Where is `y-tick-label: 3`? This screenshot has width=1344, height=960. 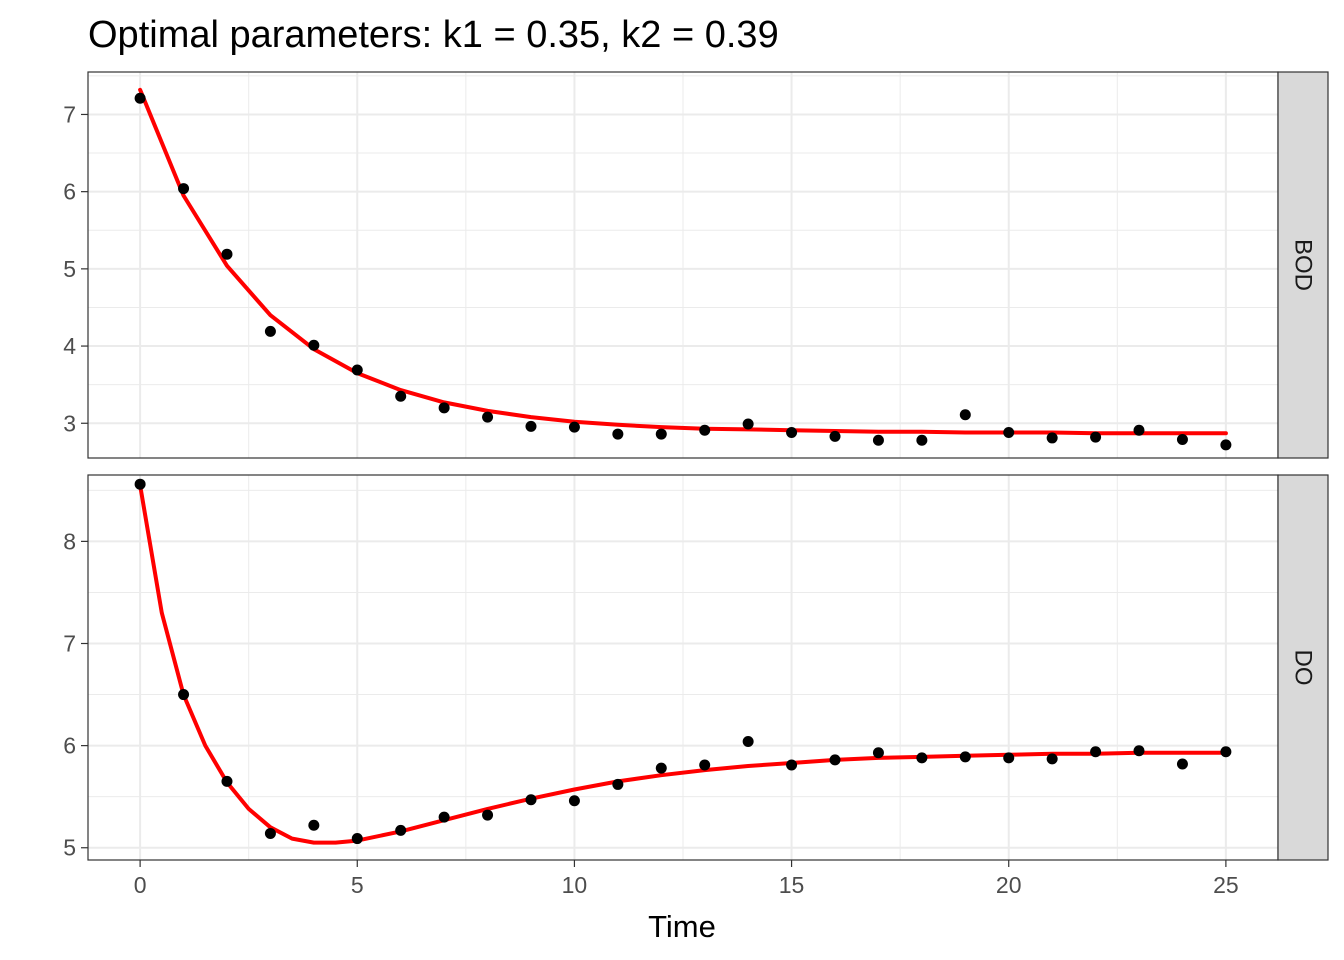 y-tick-label: 3 is located at coordinates (69, 423).